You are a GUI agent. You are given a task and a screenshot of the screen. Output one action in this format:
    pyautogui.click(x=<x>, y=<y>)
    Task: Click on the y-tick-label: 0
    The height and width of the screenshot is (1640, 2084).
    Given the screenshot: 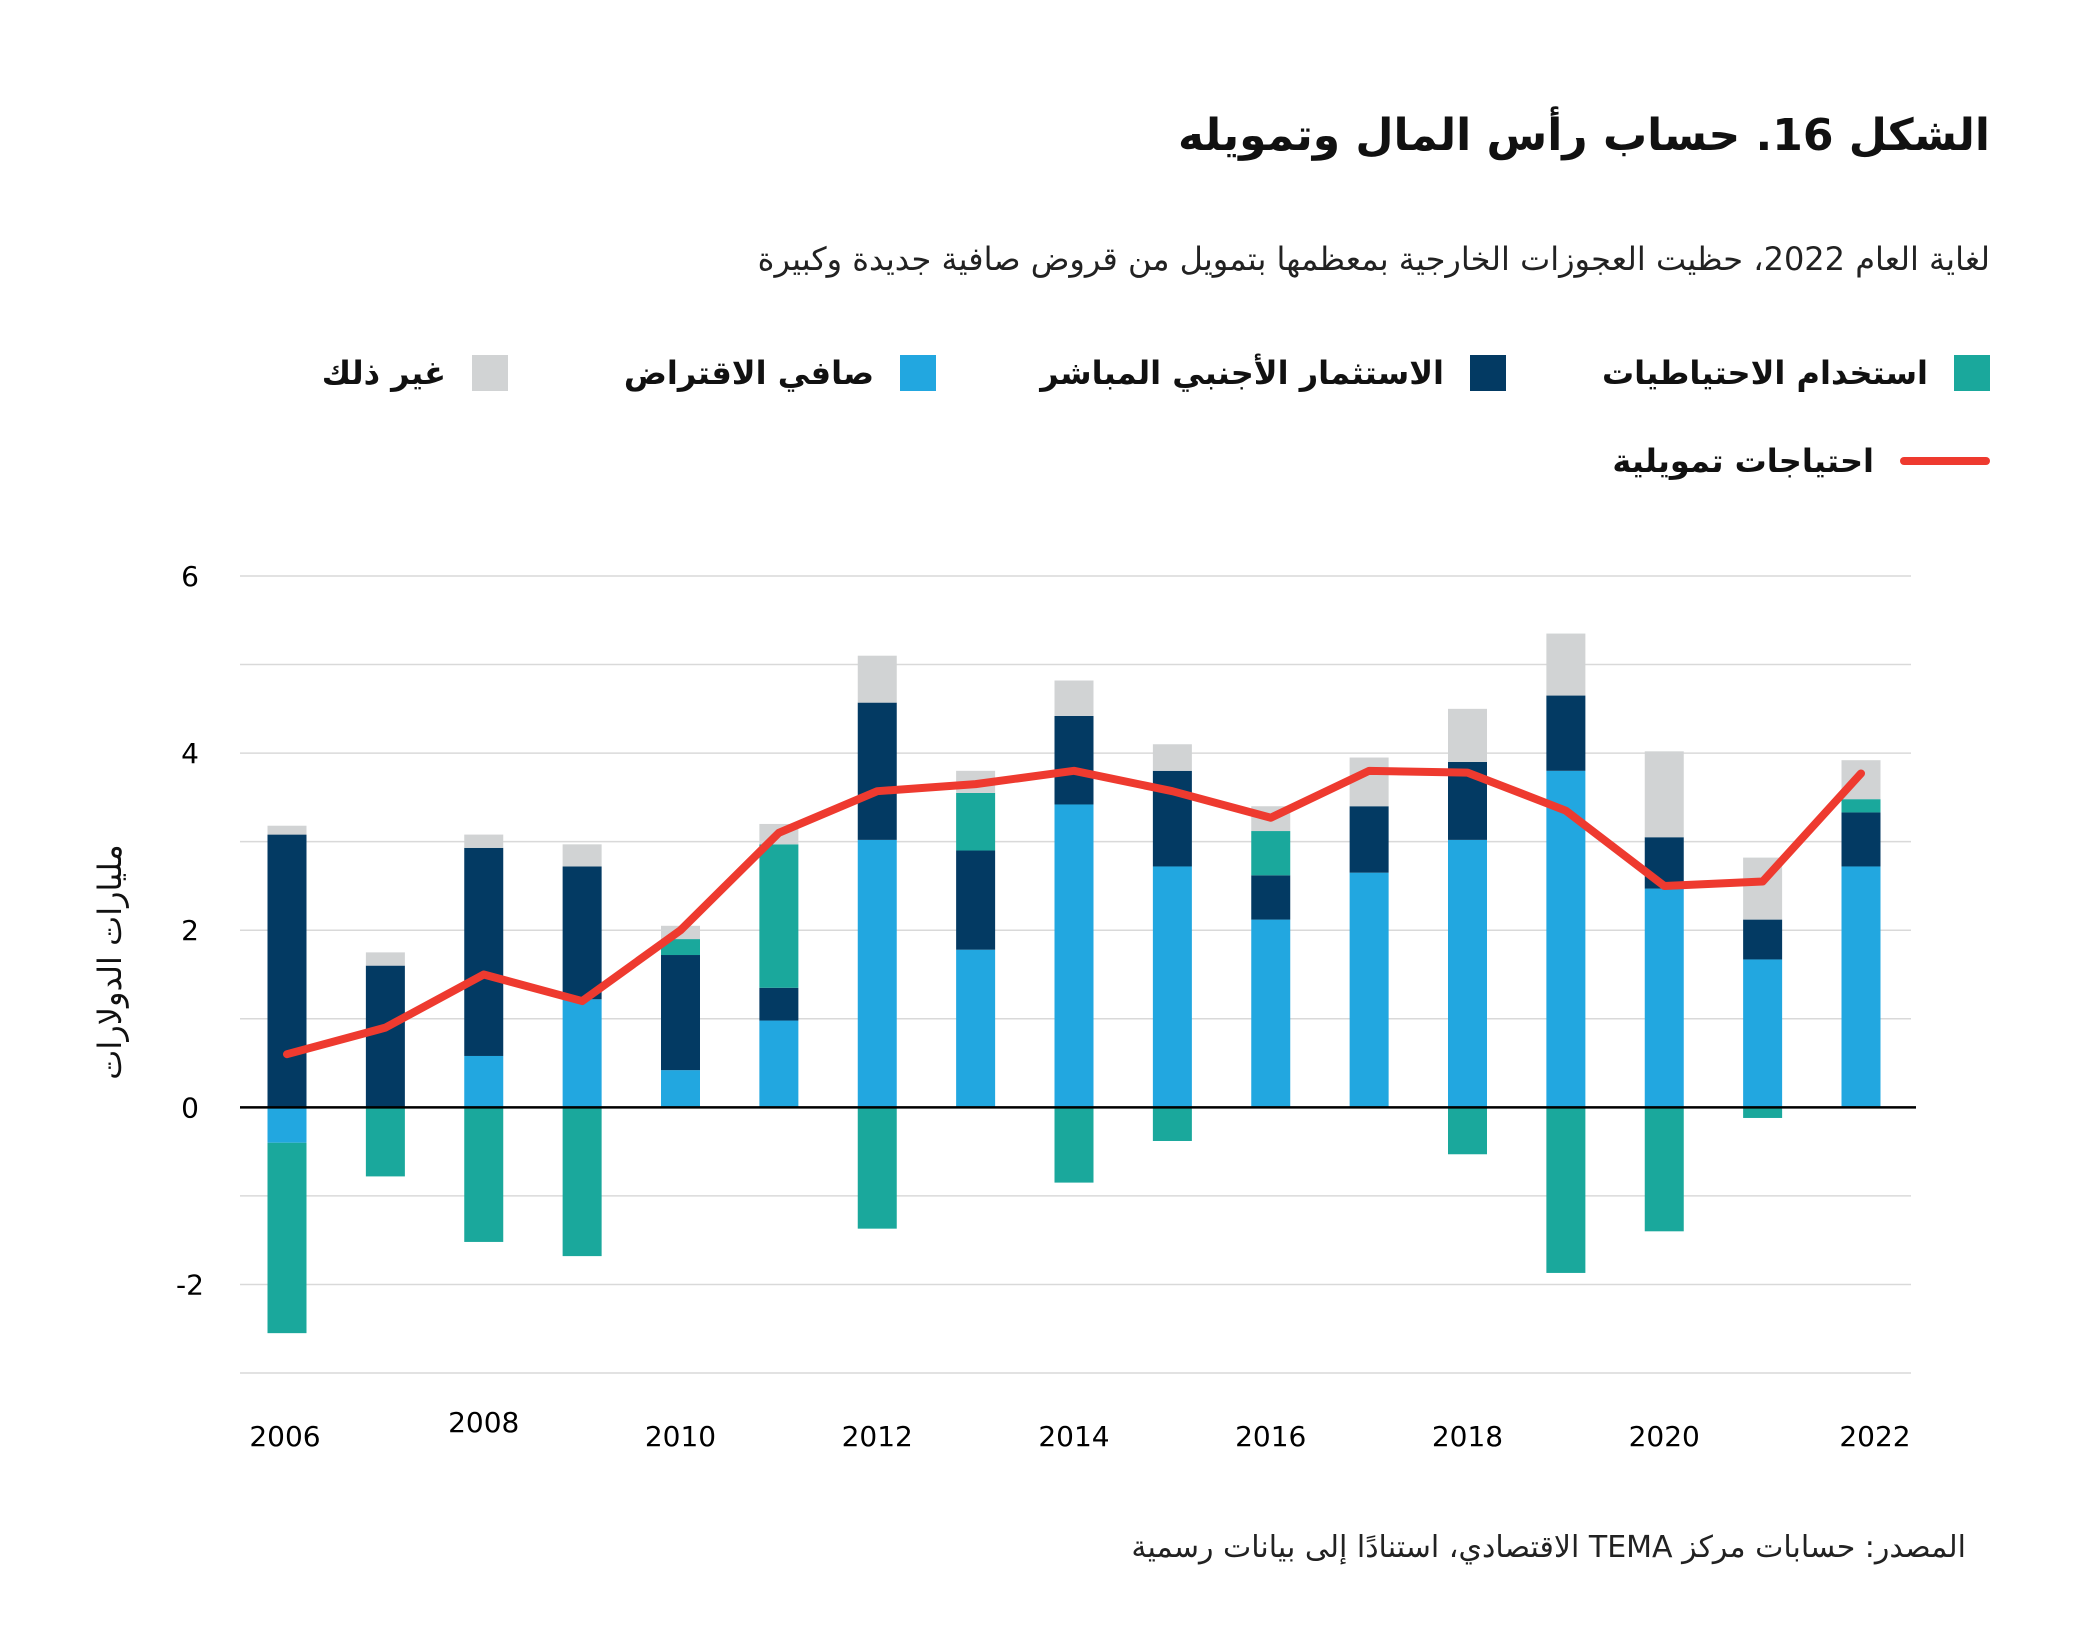 What is the action you would take?
    pyautogui.click(x=190, y=1107)
    